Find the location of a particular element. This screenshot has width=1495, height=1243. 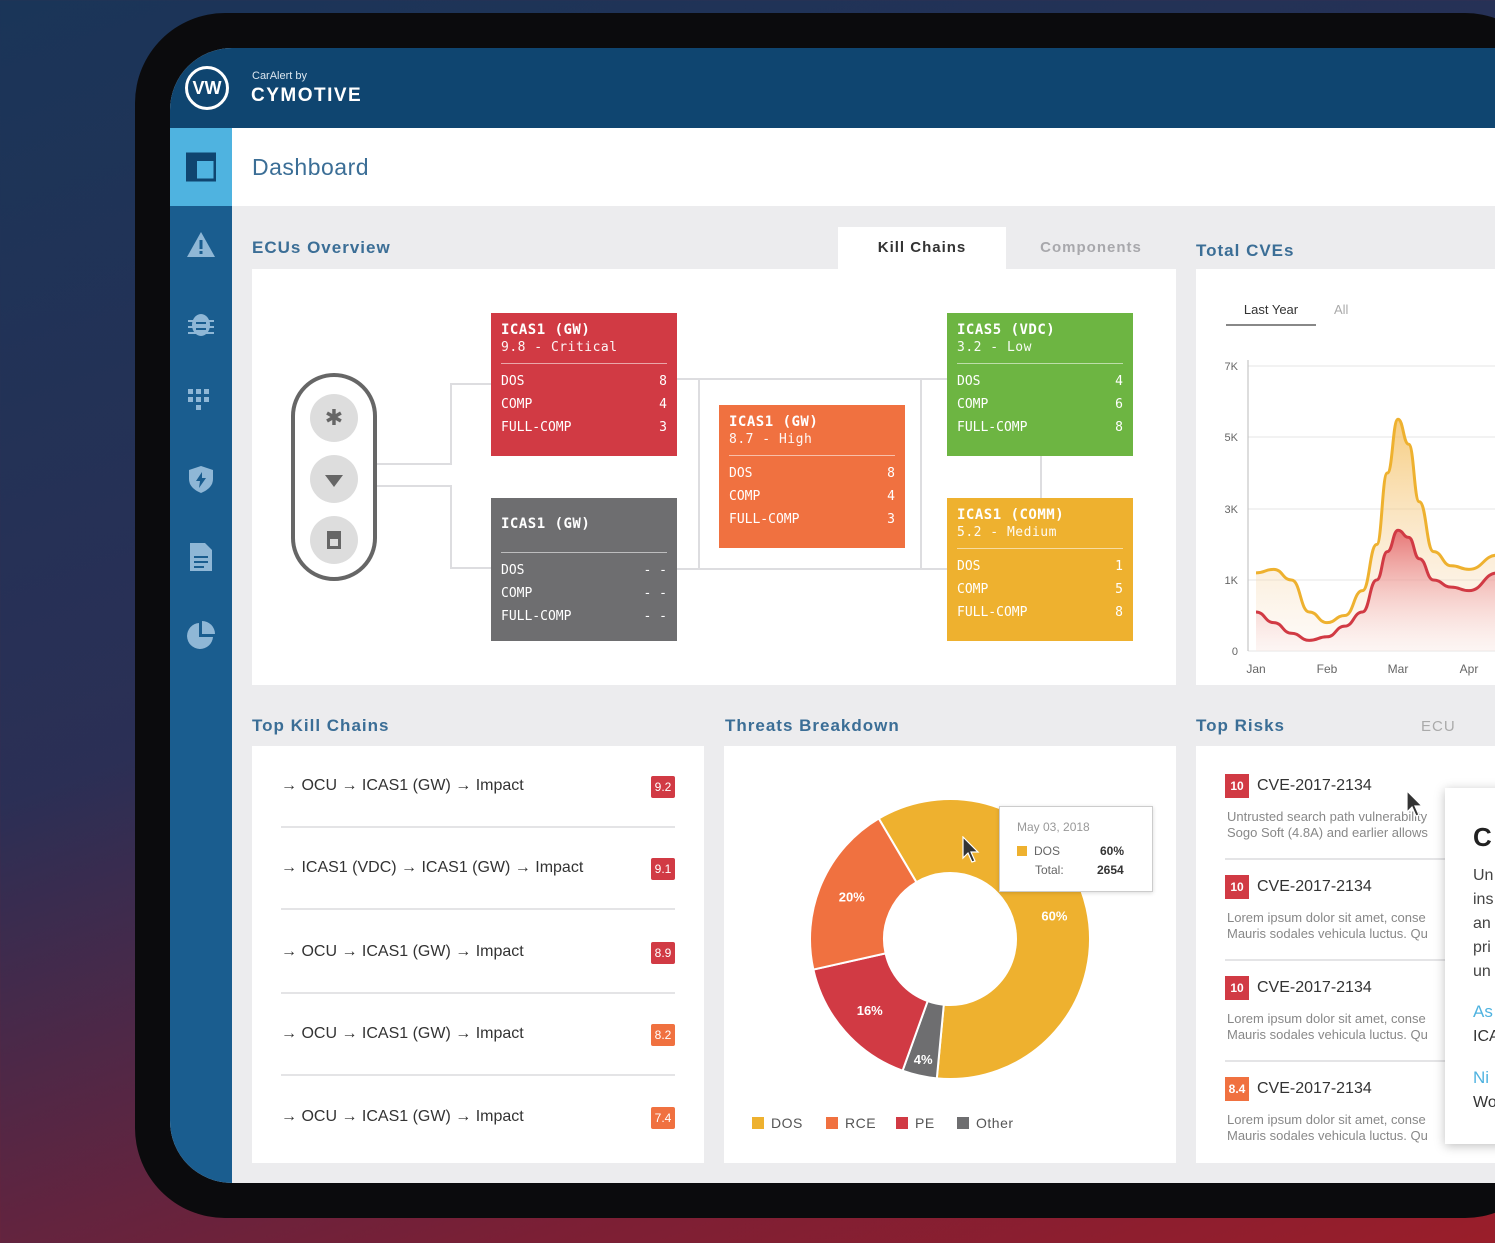

range-all: All is located at coordinates (1341, 309).